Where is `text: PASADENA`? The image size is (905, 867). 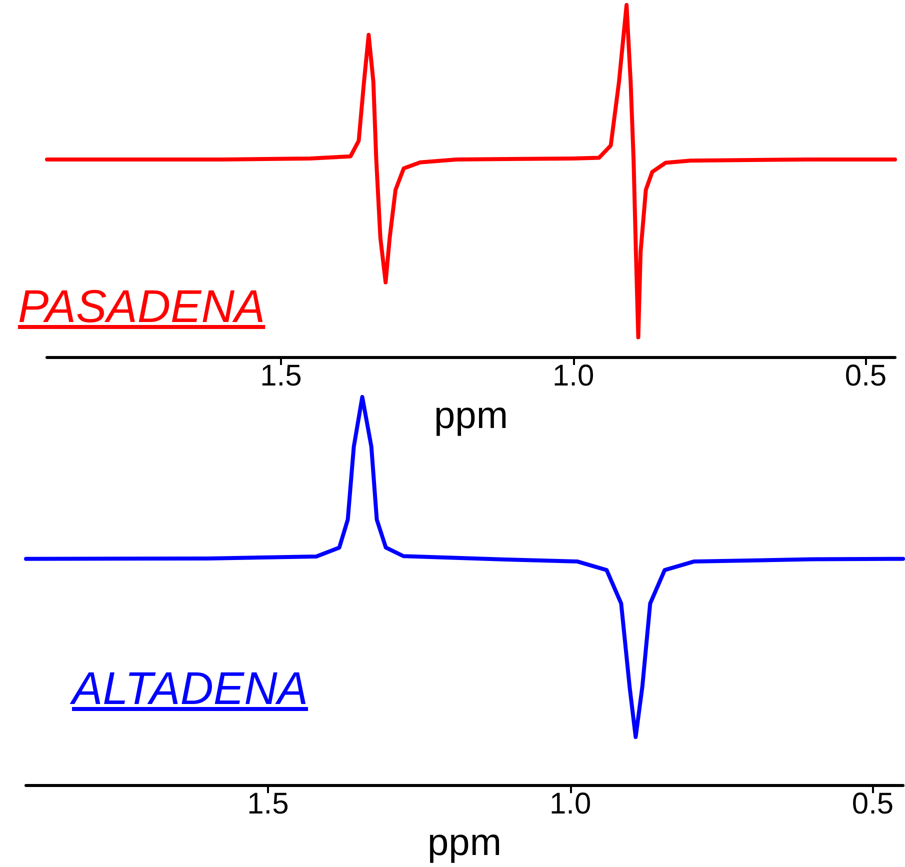
text: PASADENA is located at coordinates (142, 306).